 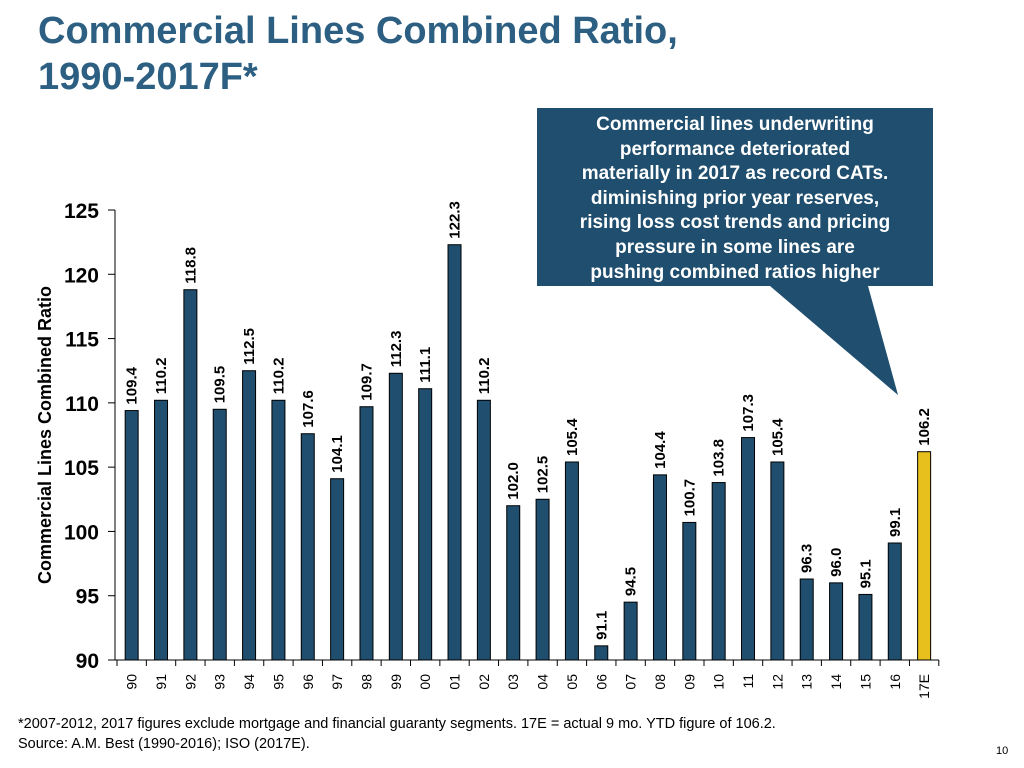 I want to click on x-tick-label-02: 02, so click(x=484, y=682).